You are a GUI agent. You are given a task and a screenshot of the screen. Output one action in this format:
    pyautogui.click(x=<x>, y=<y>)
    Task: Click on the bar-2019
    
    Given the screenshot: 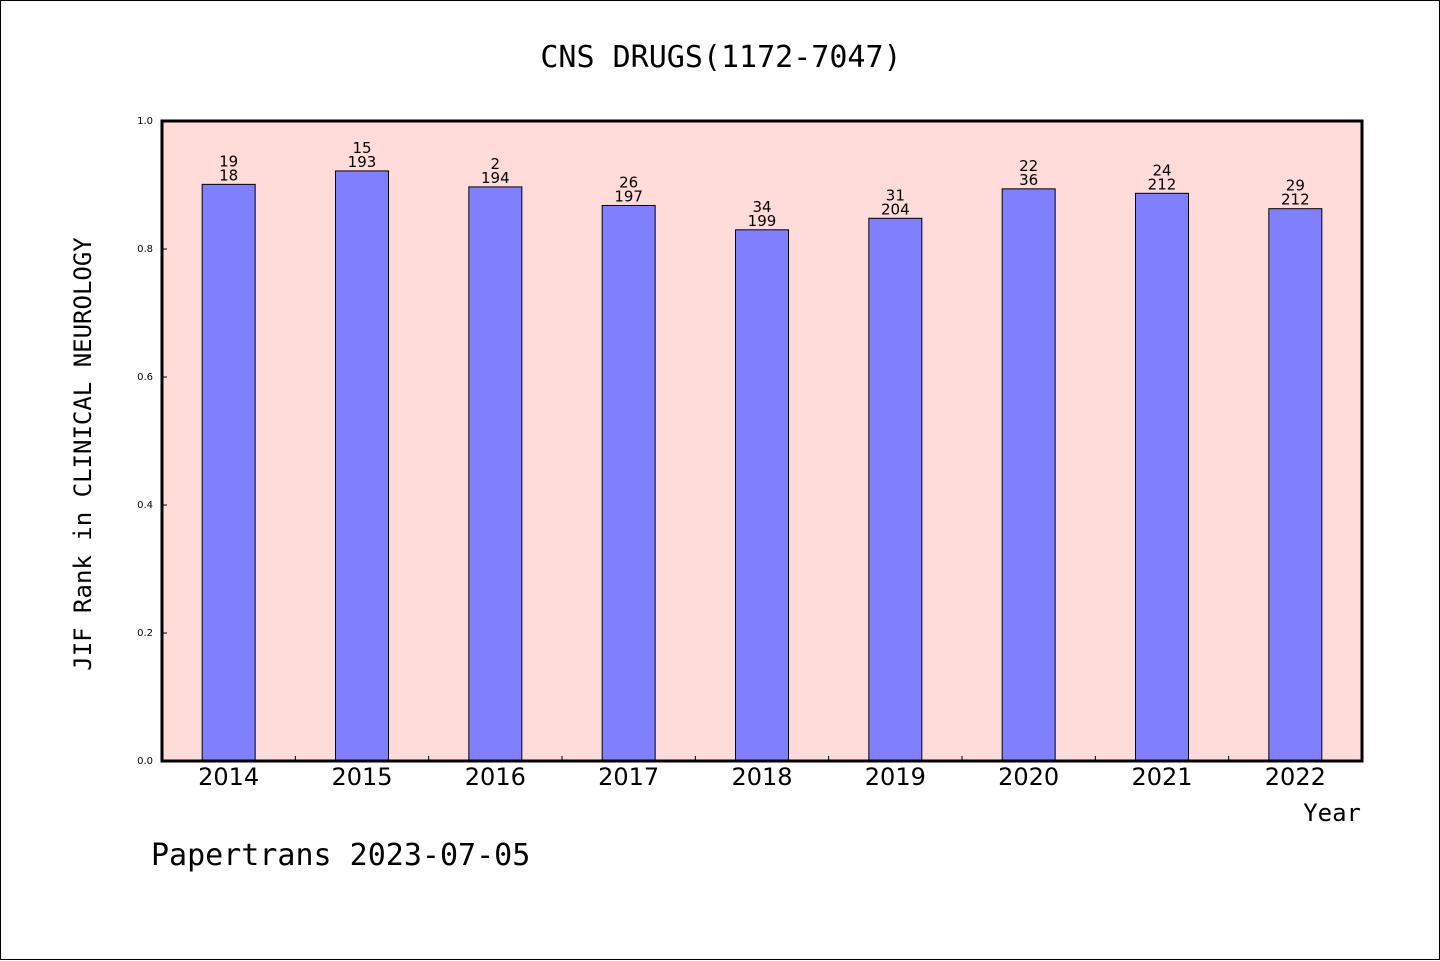 What is the action you would take?
    pyautogui.click(x=895, y=489)
    